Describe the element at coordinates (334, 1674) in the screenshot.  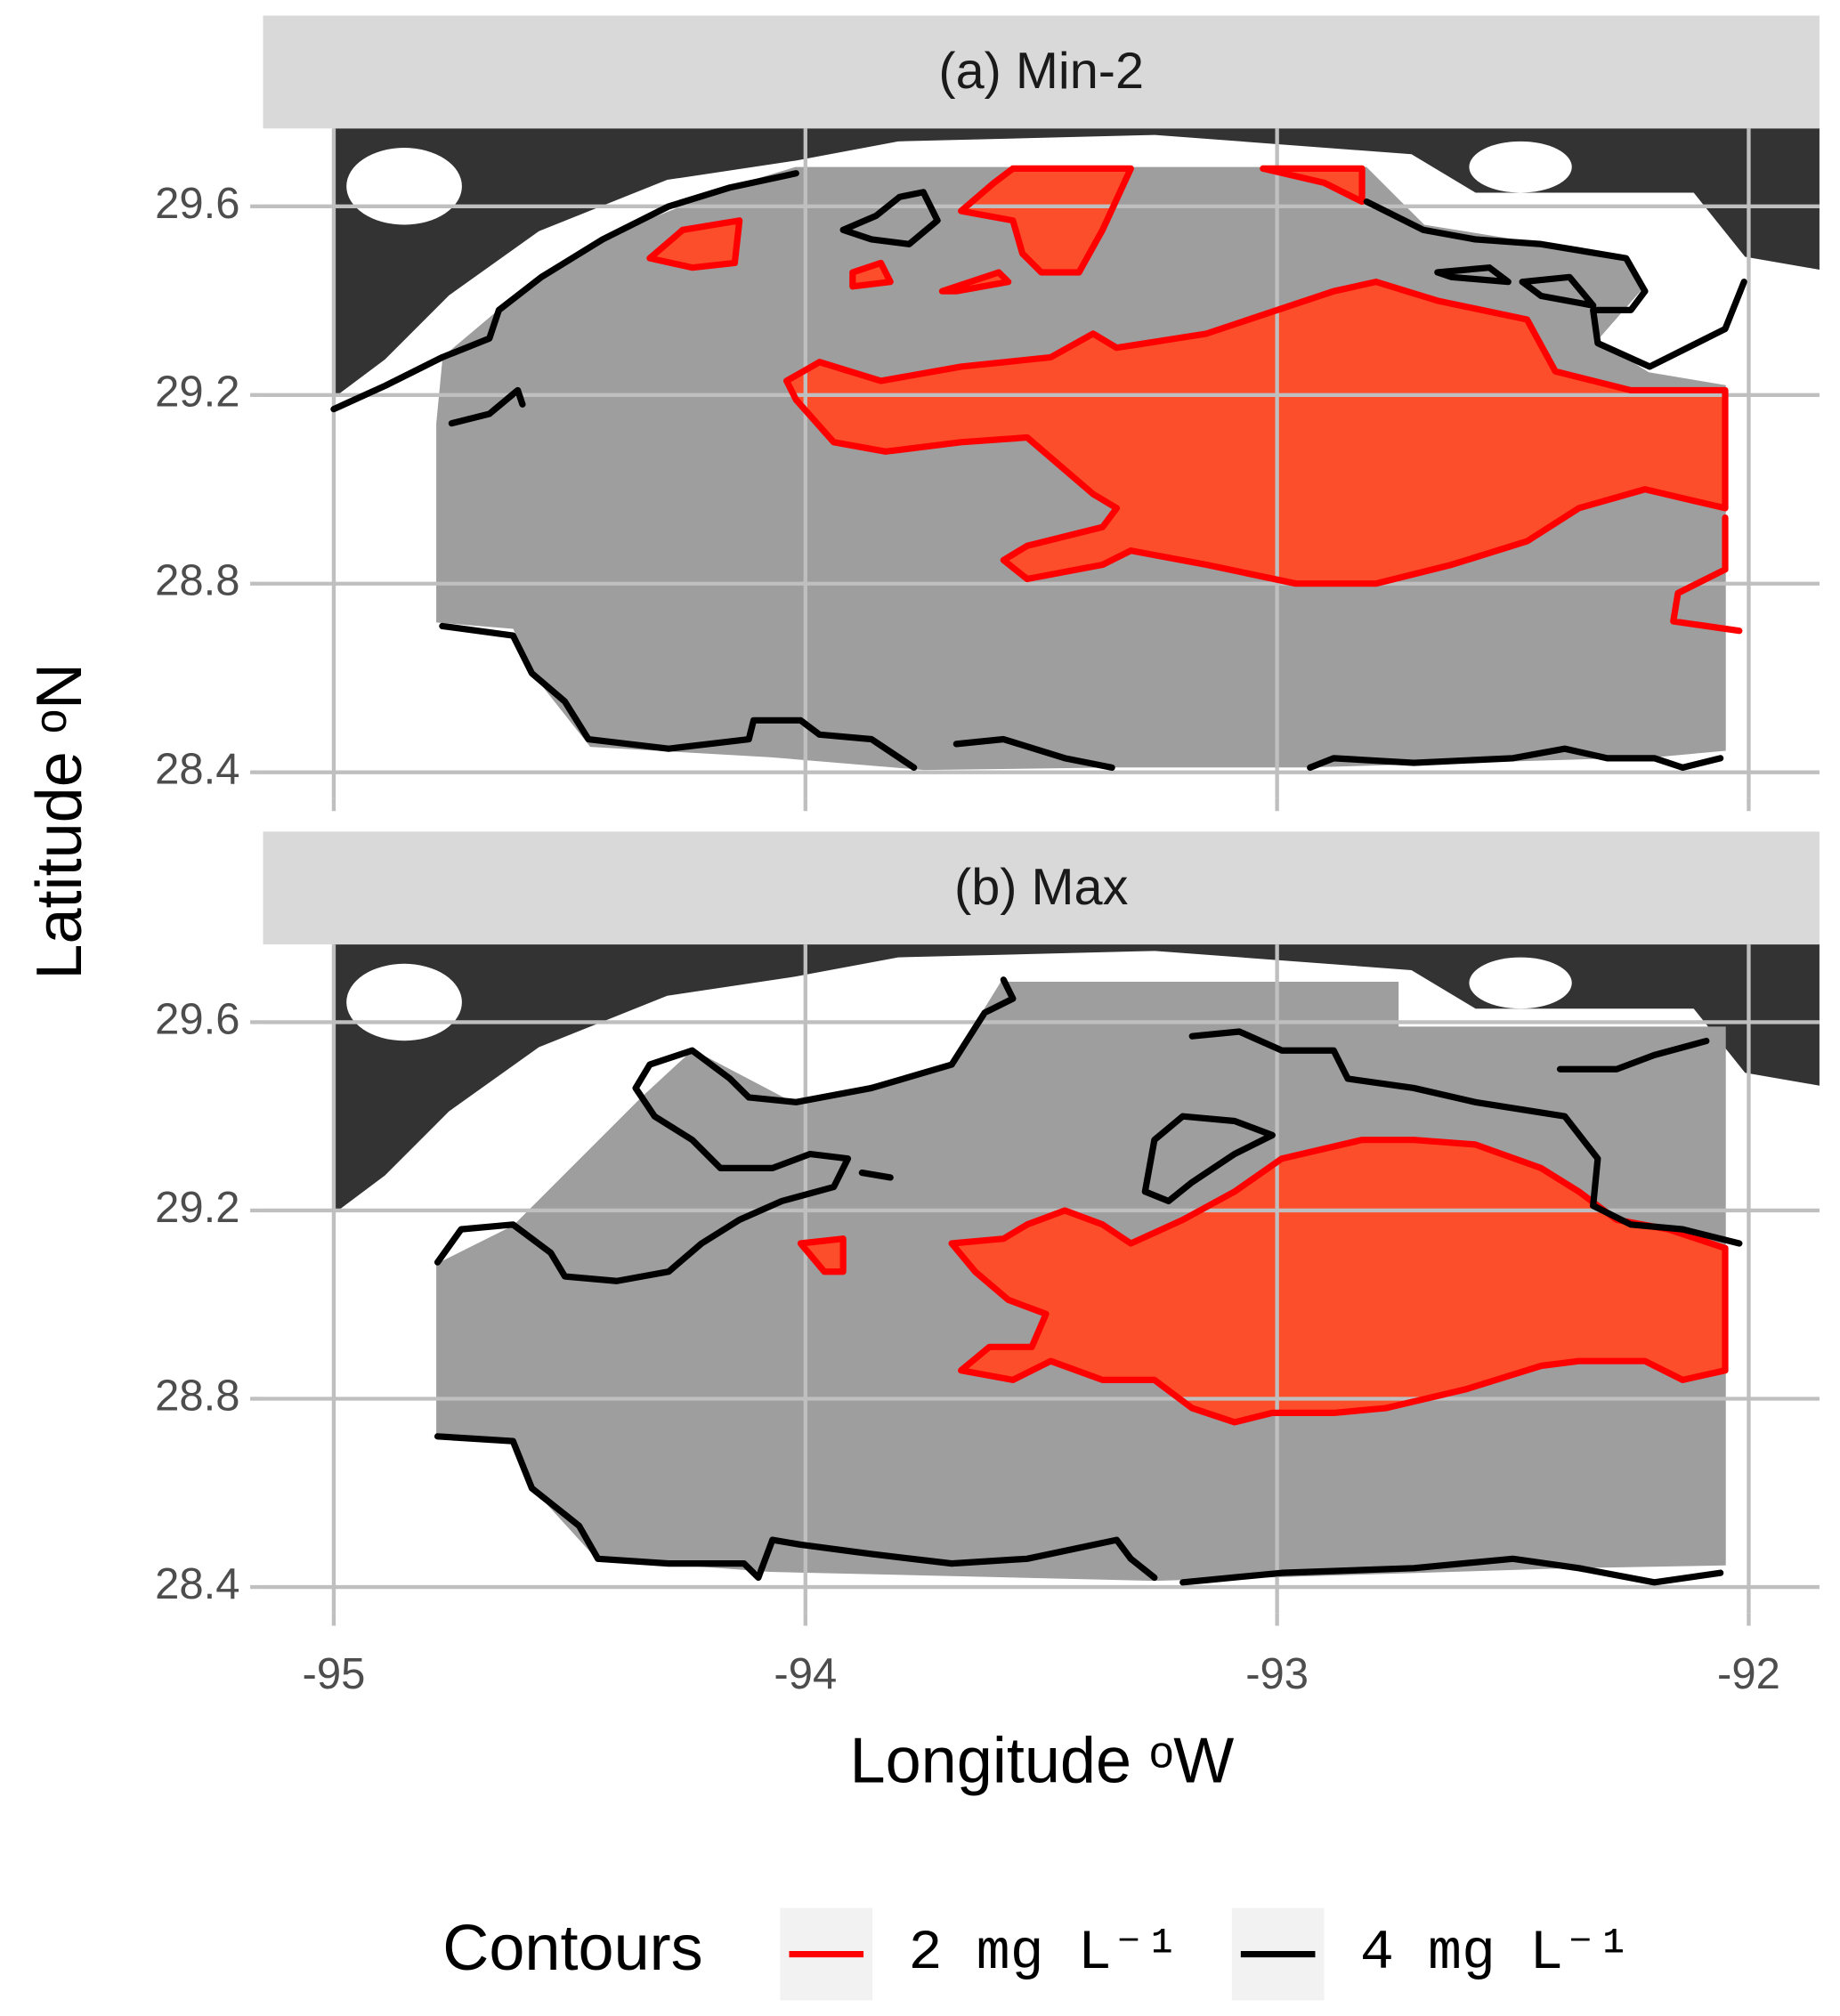
I see `x-tick-label: -95` at that location.